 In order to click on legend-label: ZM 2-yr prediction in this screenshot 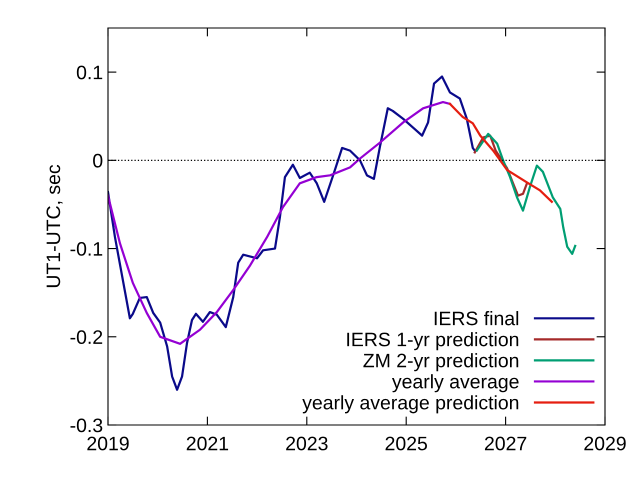, I will do `click(440, 362)`.